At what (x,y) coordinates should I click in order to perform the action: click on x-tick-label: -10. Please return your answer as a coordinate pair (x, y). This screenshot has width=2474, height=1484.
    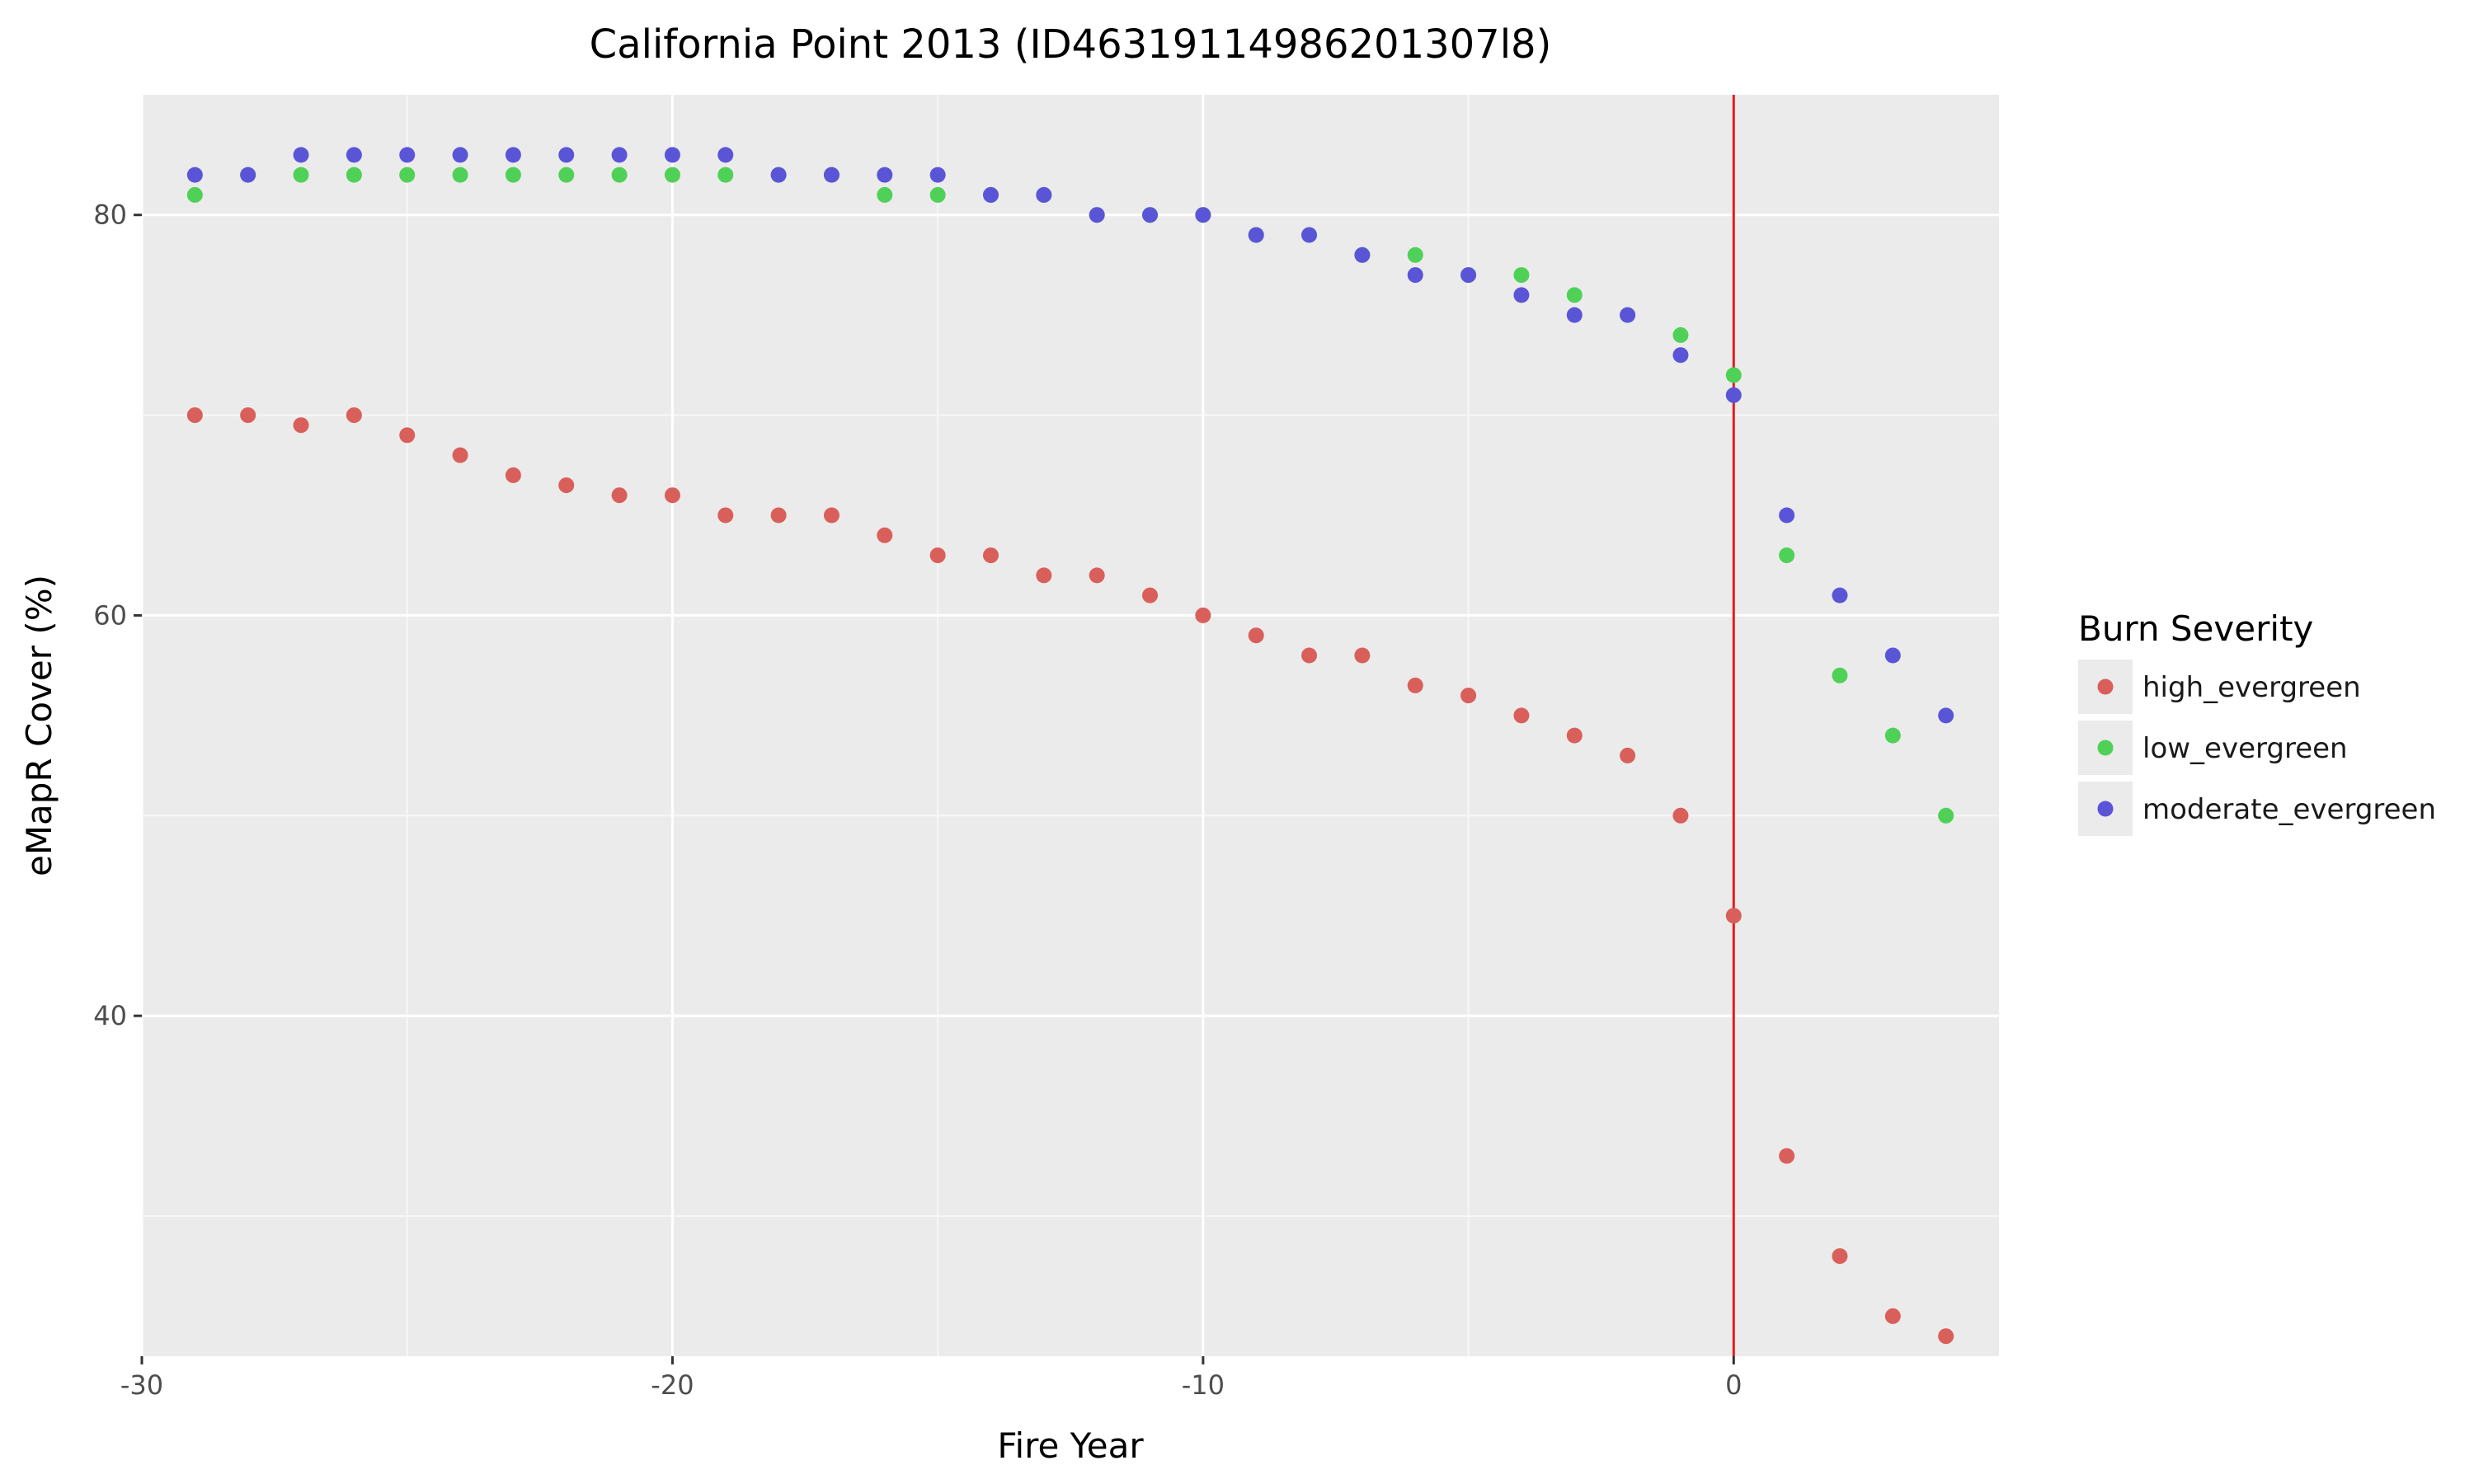
    Looking at the image, I should click on (1203, 1385).